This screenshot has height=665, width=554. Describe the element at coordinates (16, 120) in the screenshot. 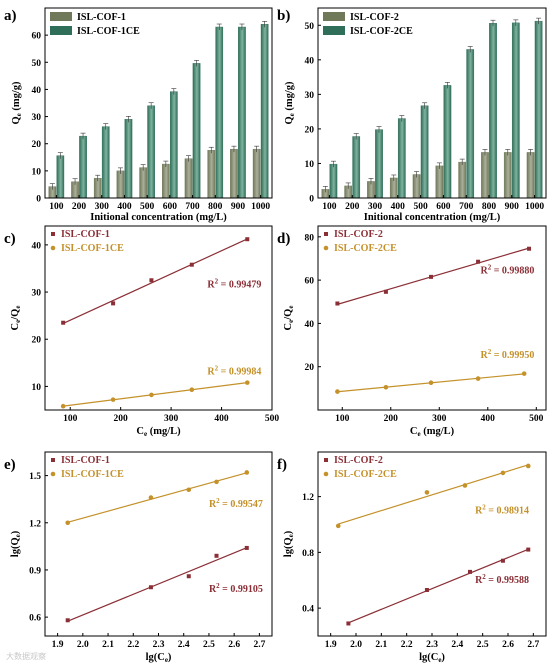

I see `label-part: Q` at that location.